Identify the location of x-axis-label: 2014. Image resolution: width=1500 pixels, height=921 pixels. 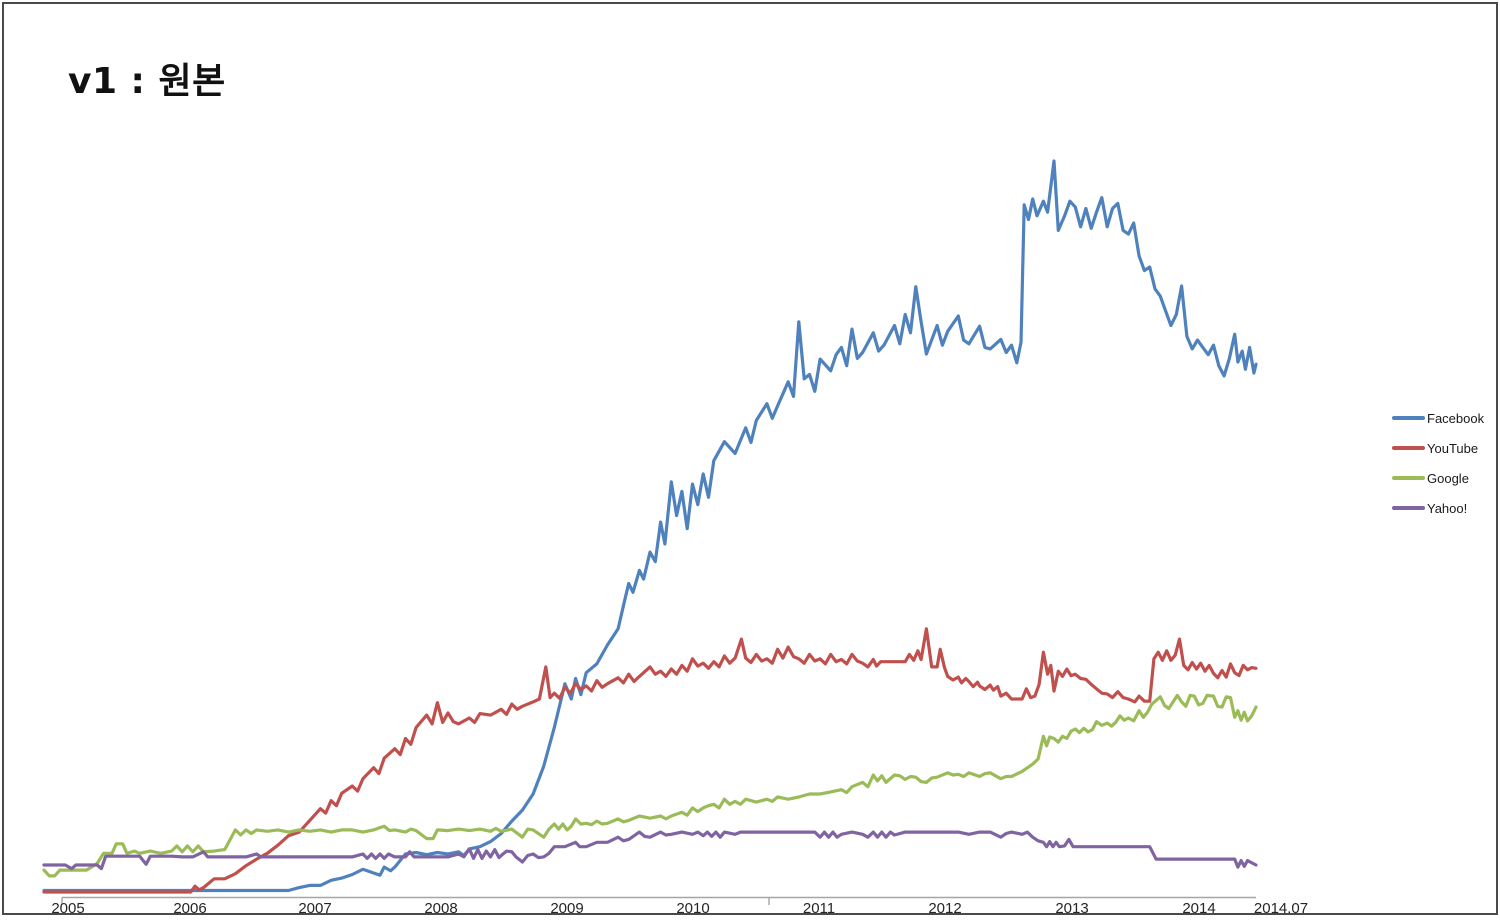
(1199, 908).